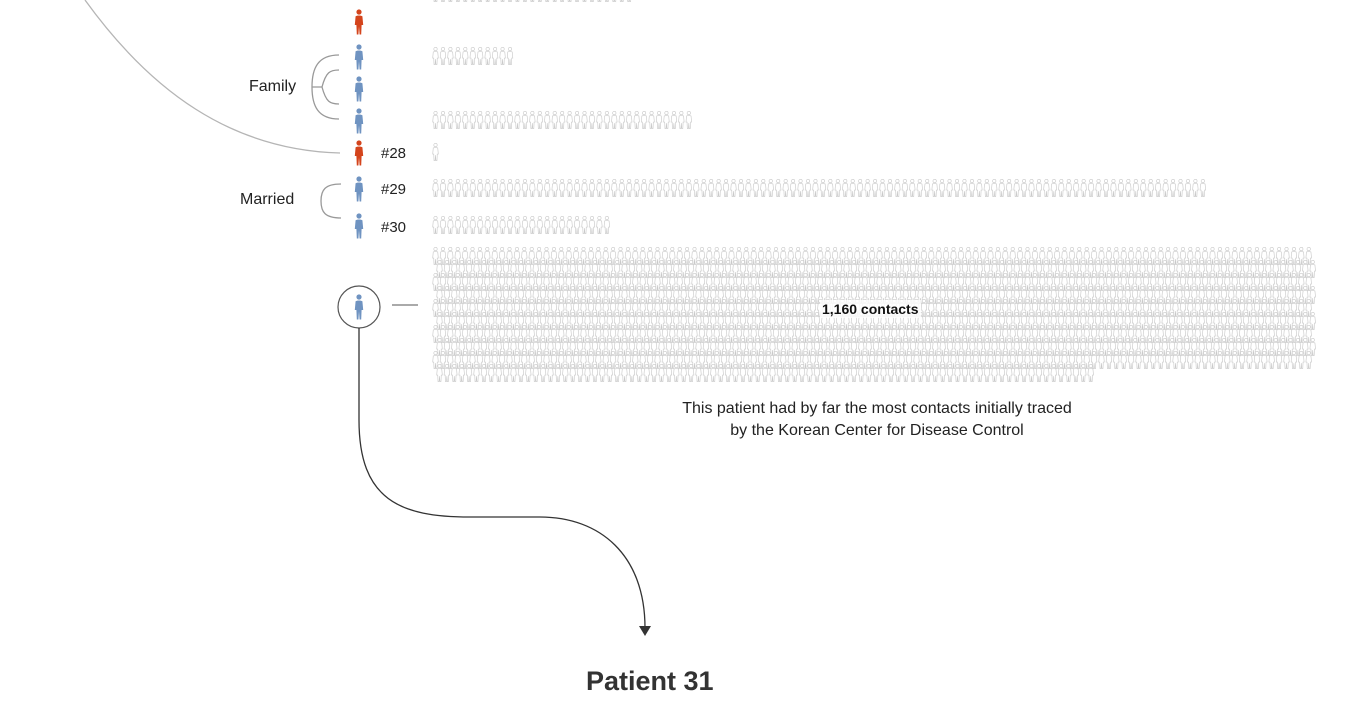 The width and height of the screenshot is (1361, 711). What do you see at coordinates (877, 430) in the screenshot?
I see `highlight-note-line2: by the Korean Center for Disease Control` at bounding box center [877, 430].